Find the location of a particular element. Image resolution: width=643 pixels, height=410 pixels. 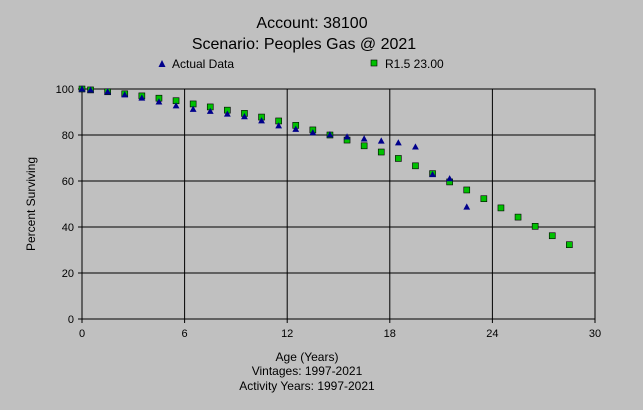

legend-square-icon is located at coordinates (374, 63).